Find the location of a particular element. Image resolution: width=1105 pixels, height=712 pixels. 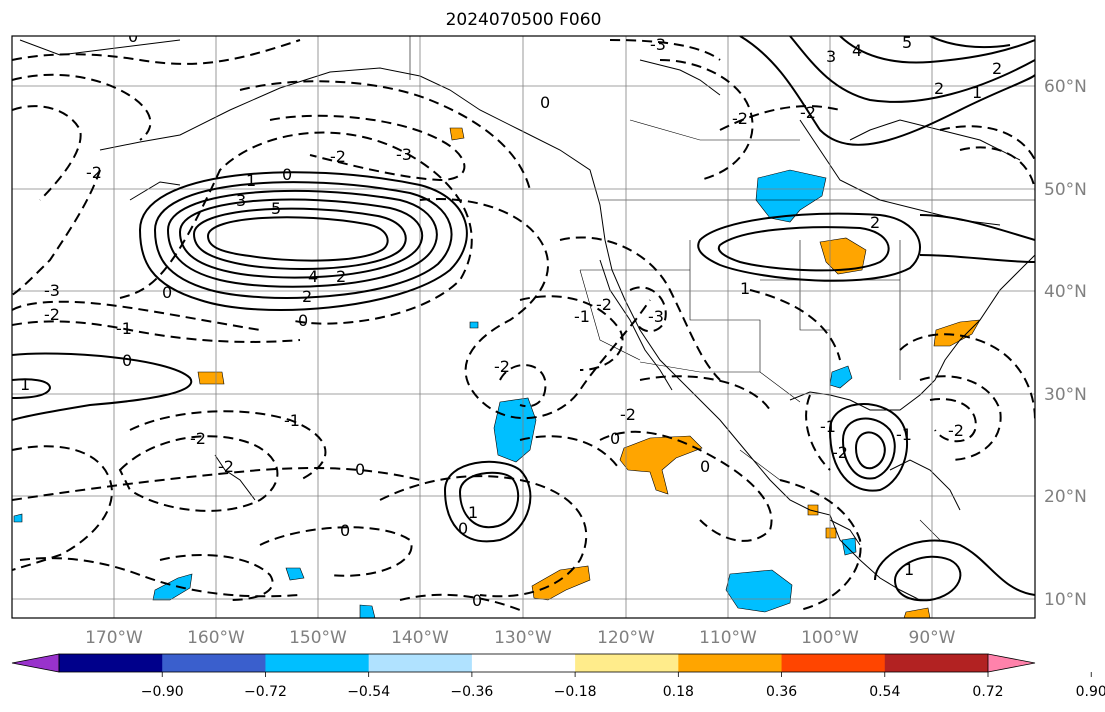

lon-label: 160°W is located at coordinates (216, 638).